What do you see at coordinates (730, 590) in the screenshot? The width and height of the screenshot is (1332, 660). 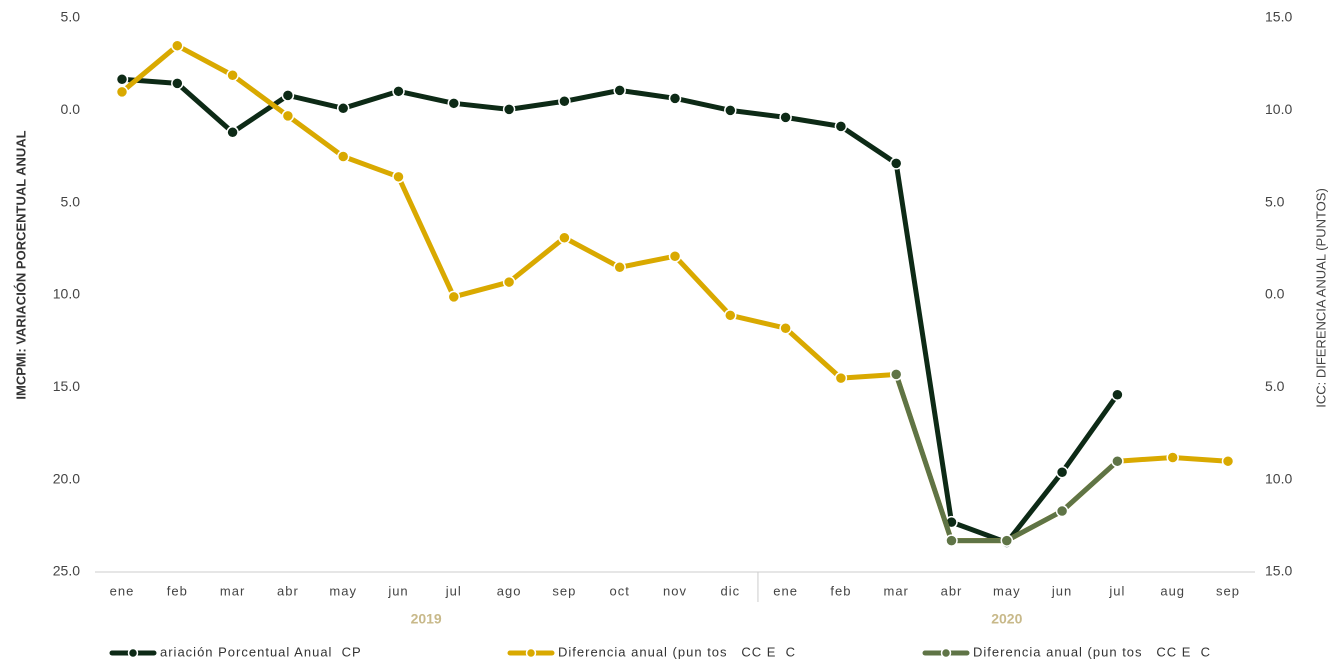 I see `x-tick-label: dic` at bounding box center [730, 590].